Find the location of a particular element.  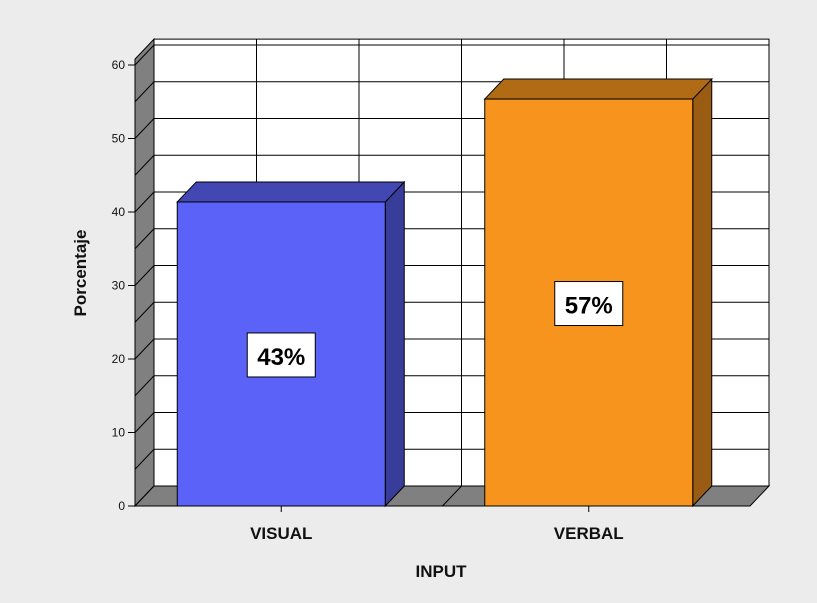

y-tick-label: 10 is located at coordinates (119, 433).